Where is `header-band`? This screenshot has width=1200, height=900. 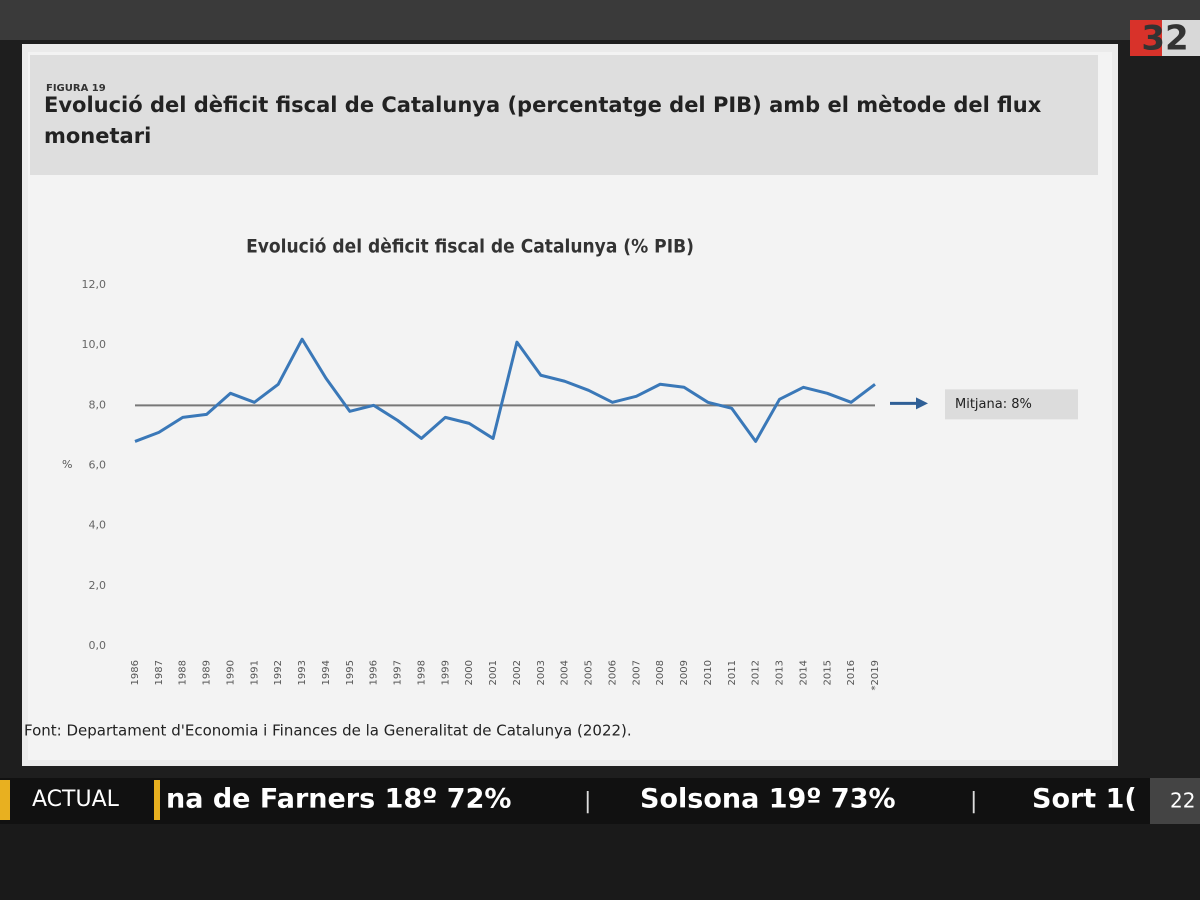
header-band is located at coordinates (564, 115).